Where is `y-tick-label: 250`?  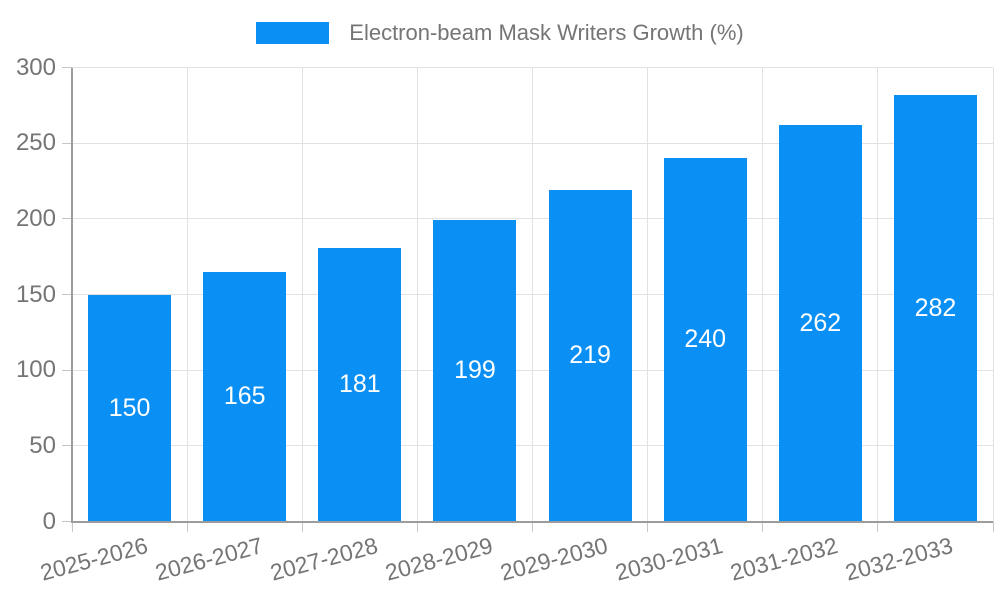
y-tick-label: 250 is located at coordinates (35, 143).